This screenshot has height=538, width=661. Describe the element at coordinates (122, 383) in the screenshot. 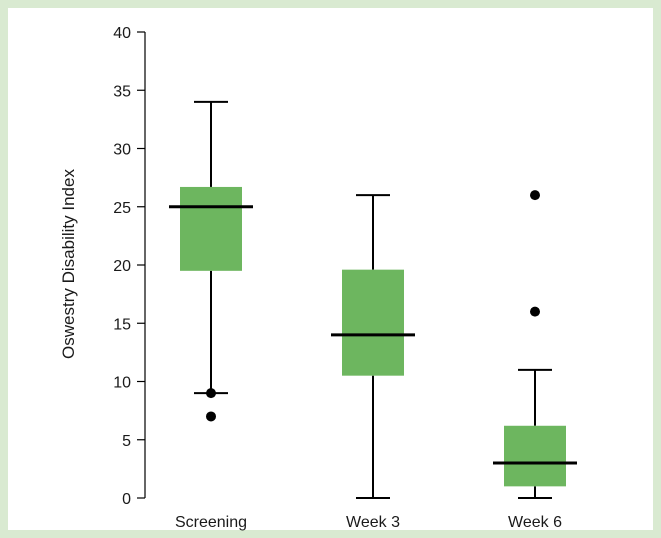

I see `y-tick-label-10: 10` at that location.